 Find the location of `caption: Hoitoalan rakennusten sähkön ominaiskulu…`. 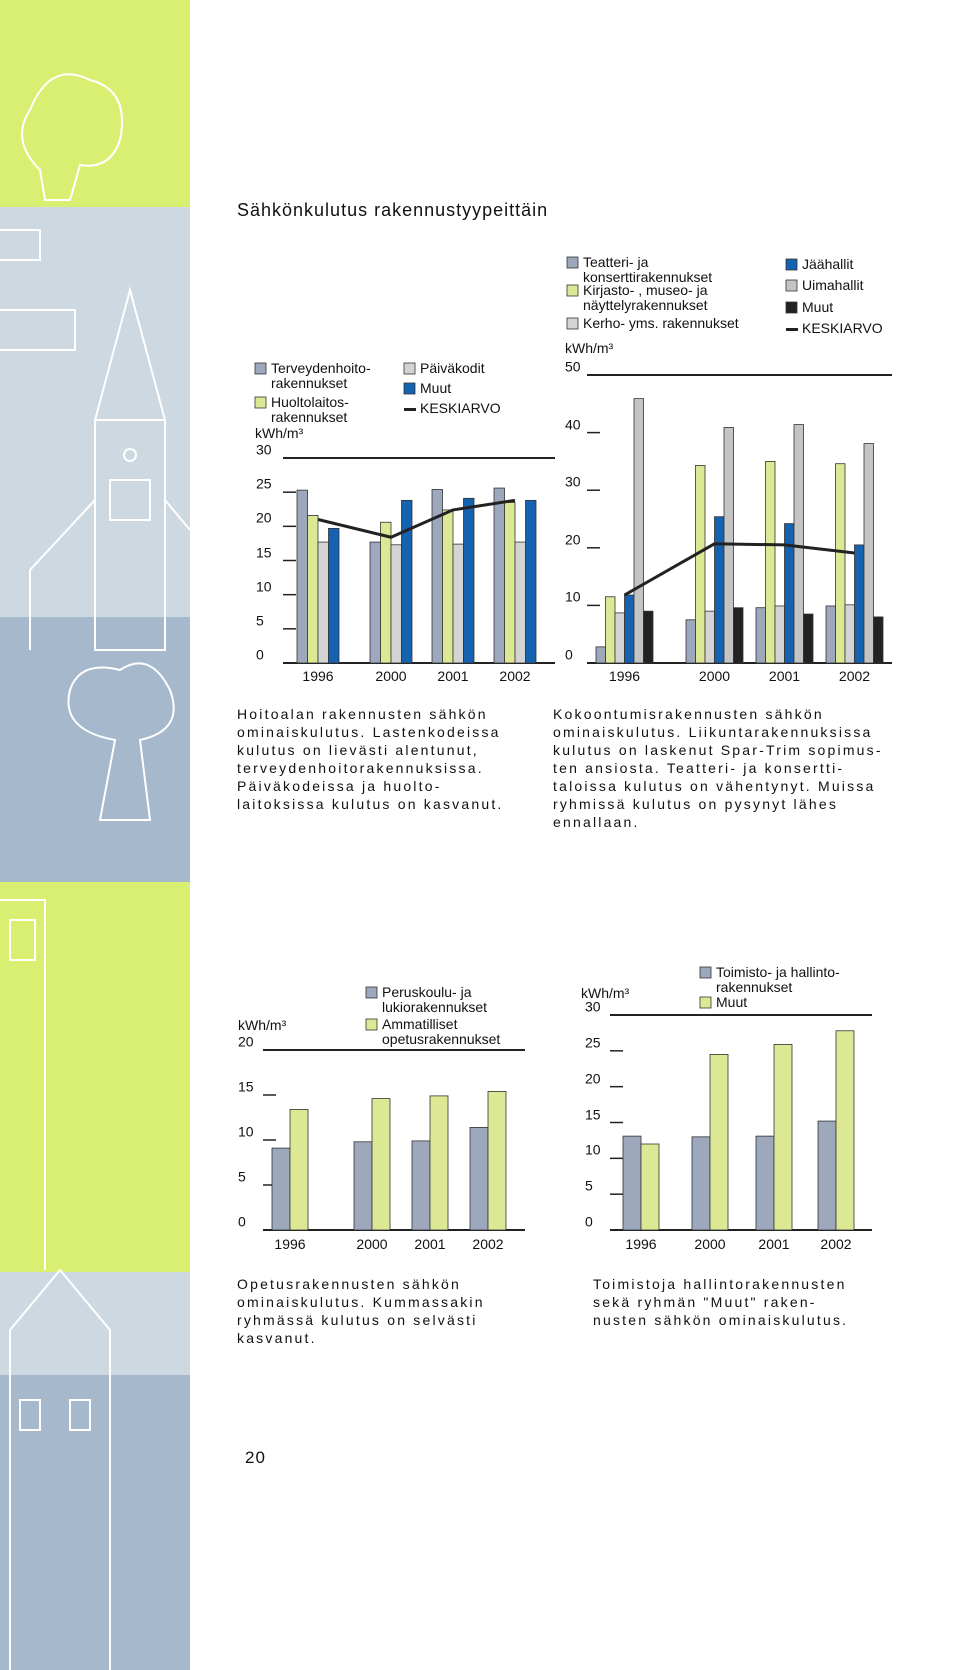

caption: Hoitoalan rakennusten sähkön ominaiskulu… is located at coordinates (370, 759).